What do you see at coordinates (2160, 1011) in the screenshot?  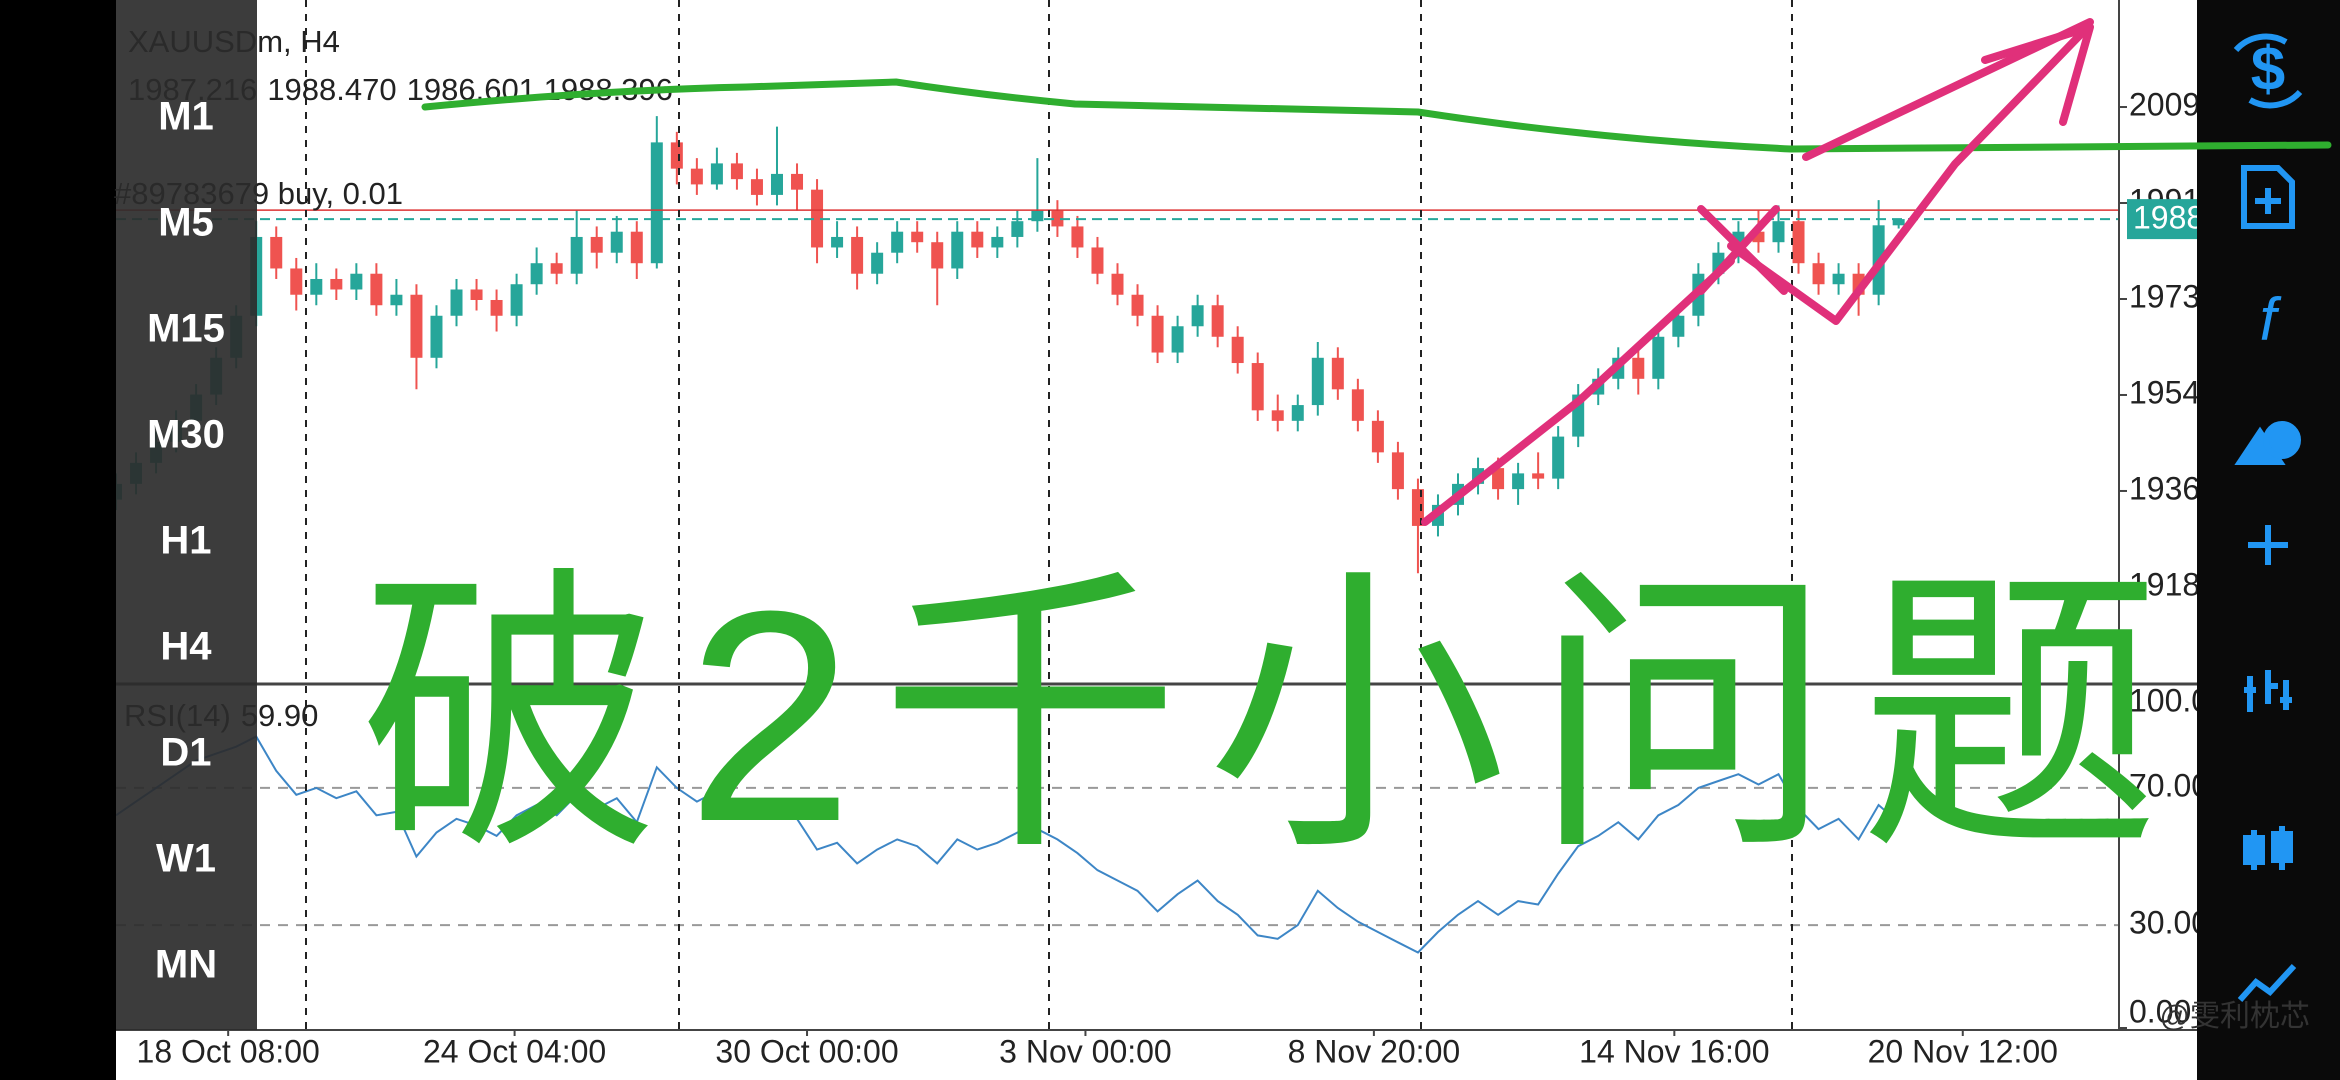 I see `y-tick-label: 0.00` at bounding box center [2160, 1011].